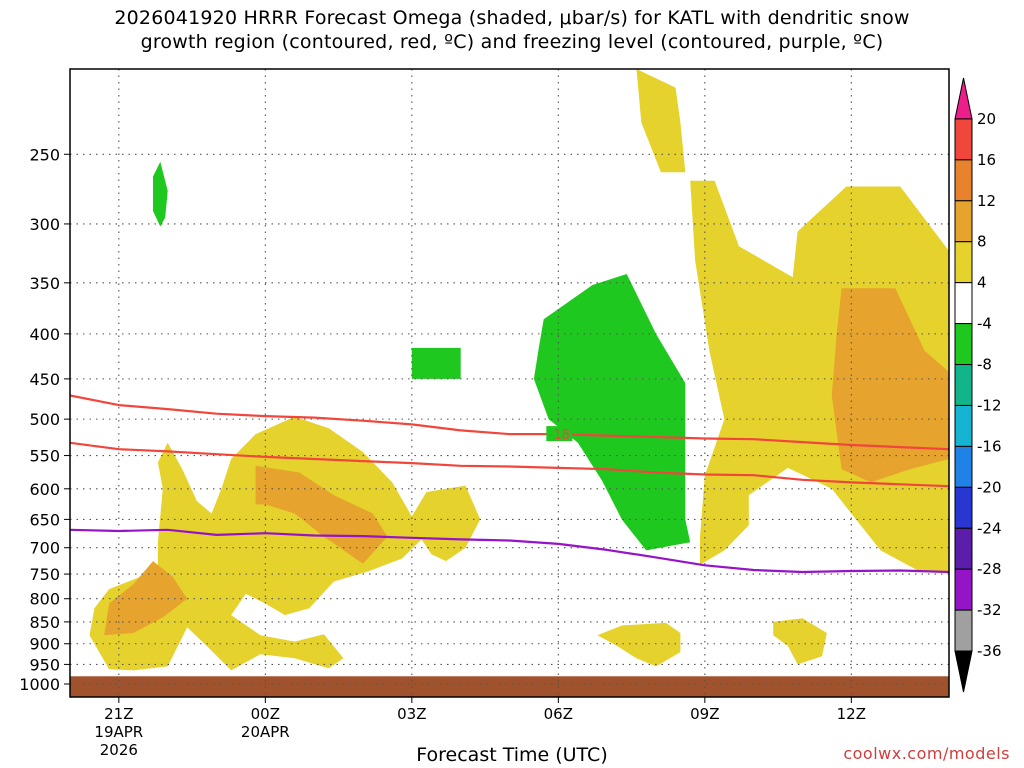  I want to click on colorbar-label-10: -24, so click(989, 528).